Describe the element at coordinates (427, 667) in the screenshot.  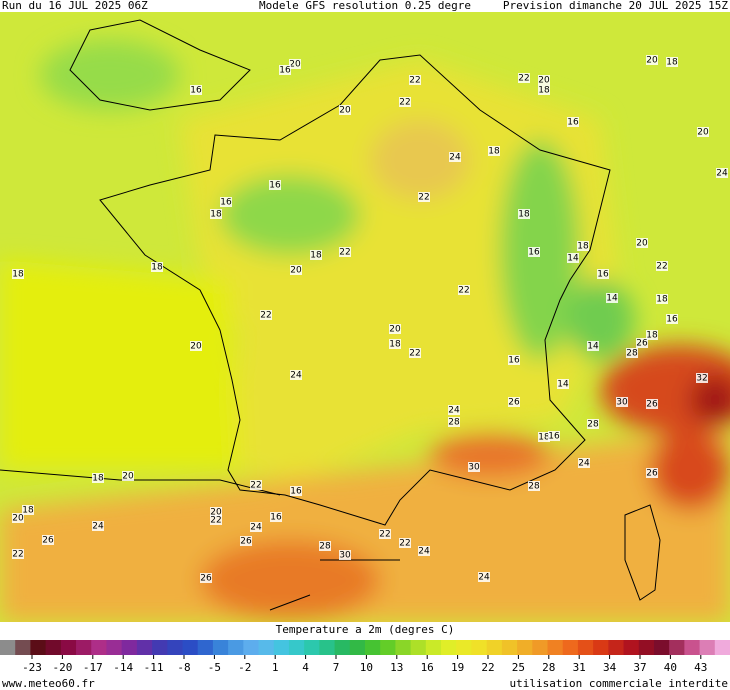
I see `colorbar-tick-label: 16` at that location.